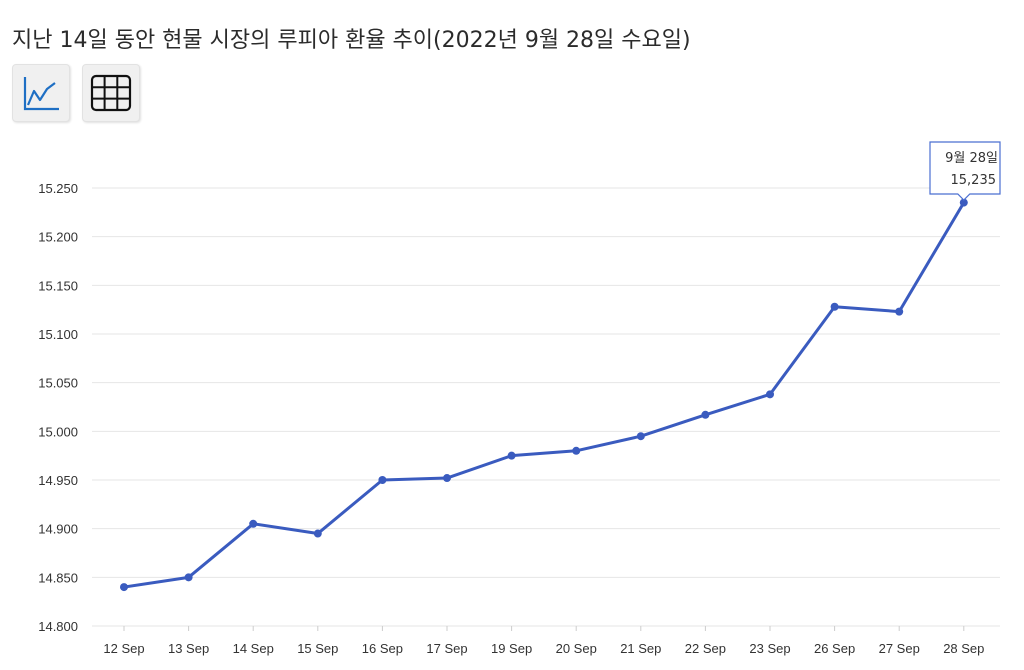 Image resolution: width=1024 pixels, height=670 pixels. I want to click on x-tick-label: 23 Sep, so click(769, 648).